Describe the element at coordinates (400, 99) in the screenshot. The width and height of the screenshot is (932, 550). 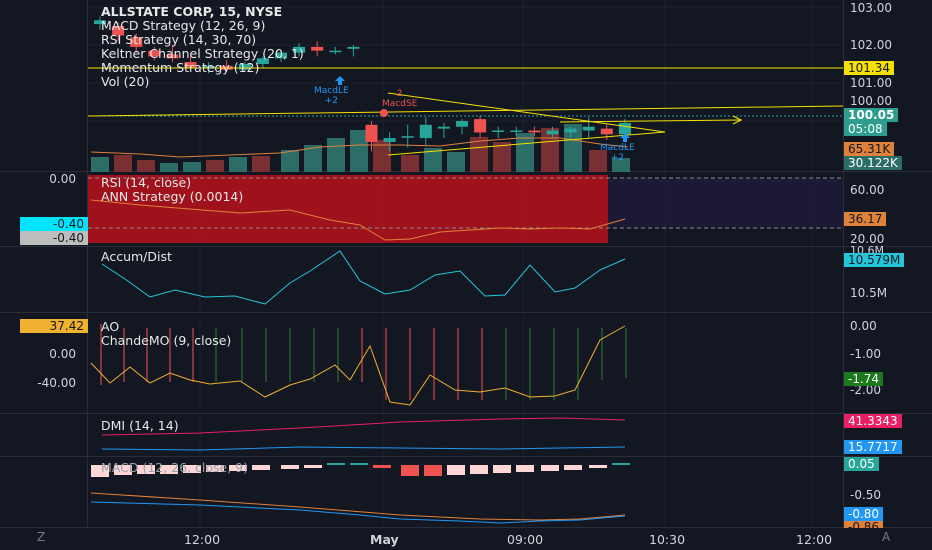
I see `macd-se-label: 2 MacdSE` at that location.